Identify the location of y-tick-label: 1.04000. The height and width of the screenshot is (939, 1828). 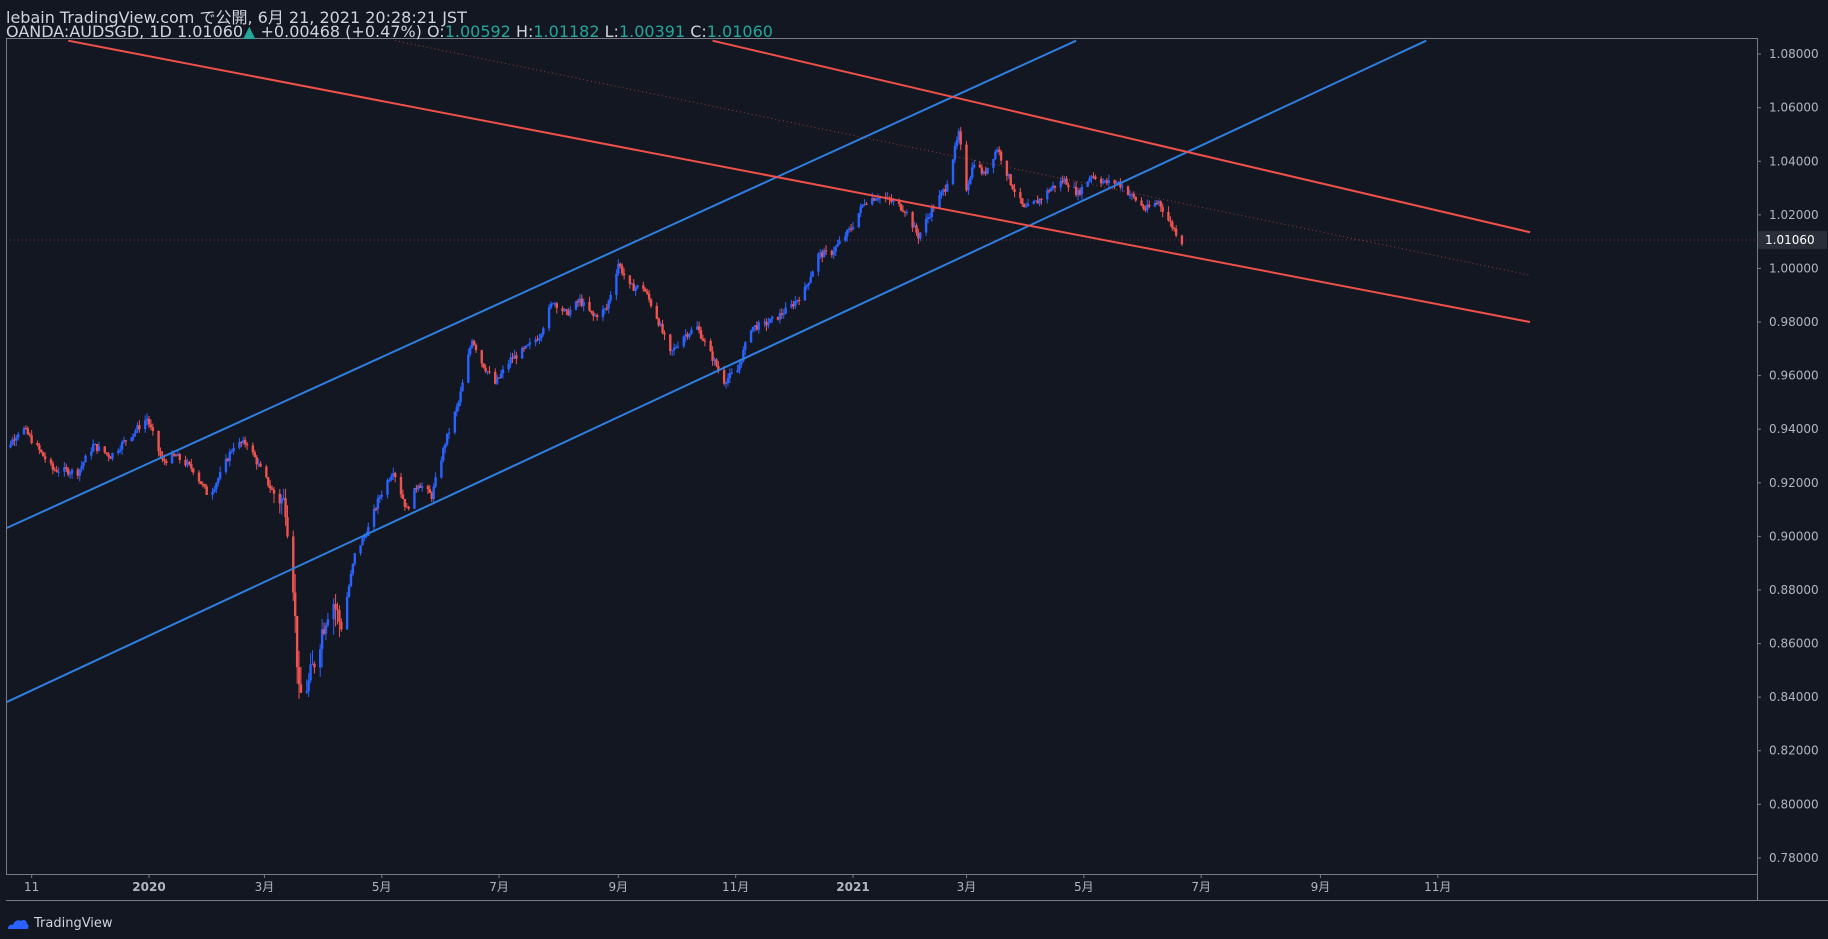
(1794, 161).